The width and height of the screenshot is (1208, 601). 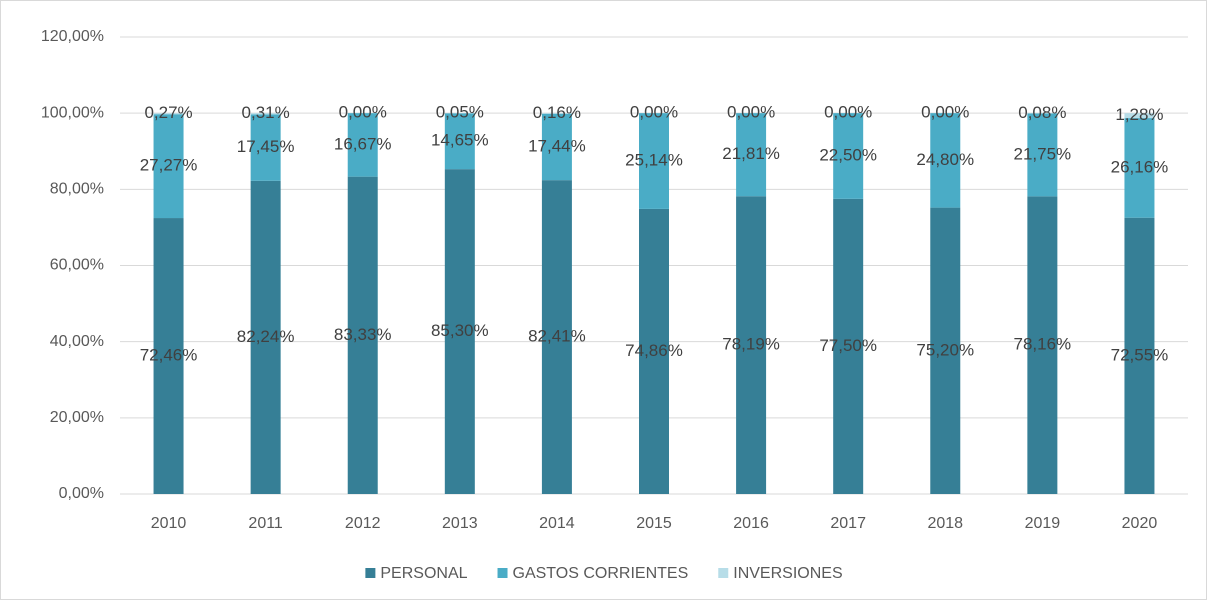 I want to click on legend-label: INVERSIONES, so click(x=787, y=573).